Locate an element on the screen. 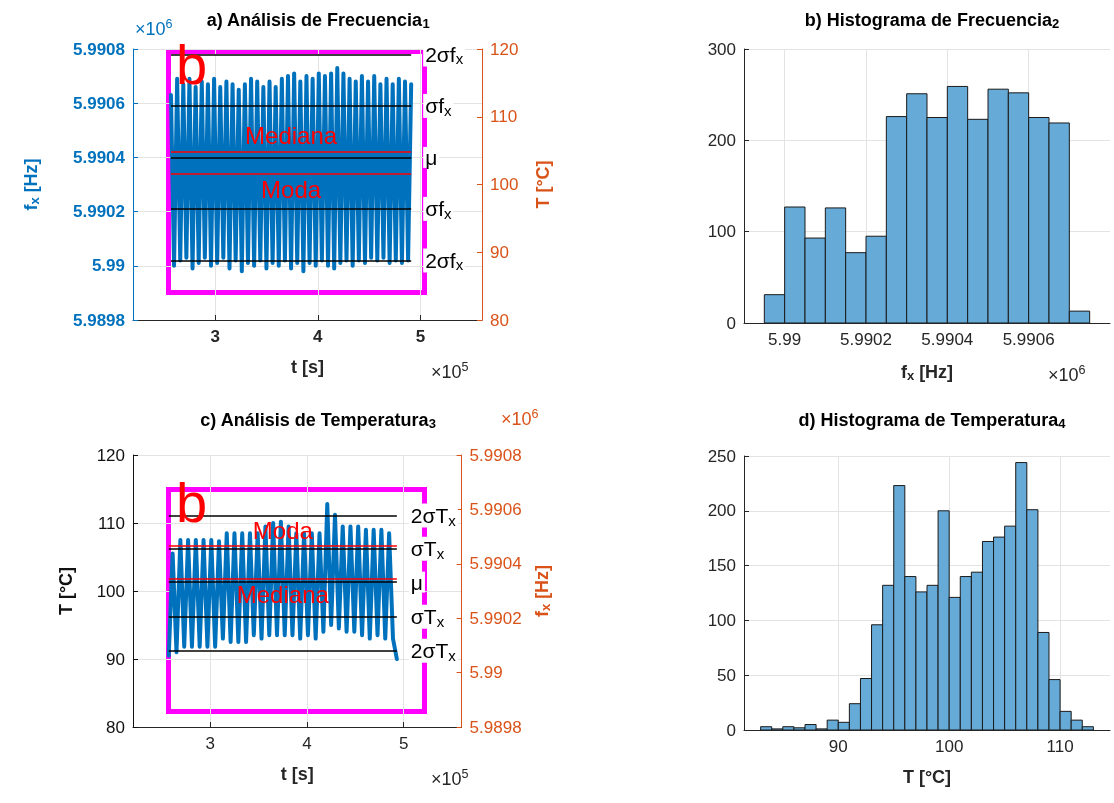  y-tick-label: 5.9902 is located at coordinates (99, 212).